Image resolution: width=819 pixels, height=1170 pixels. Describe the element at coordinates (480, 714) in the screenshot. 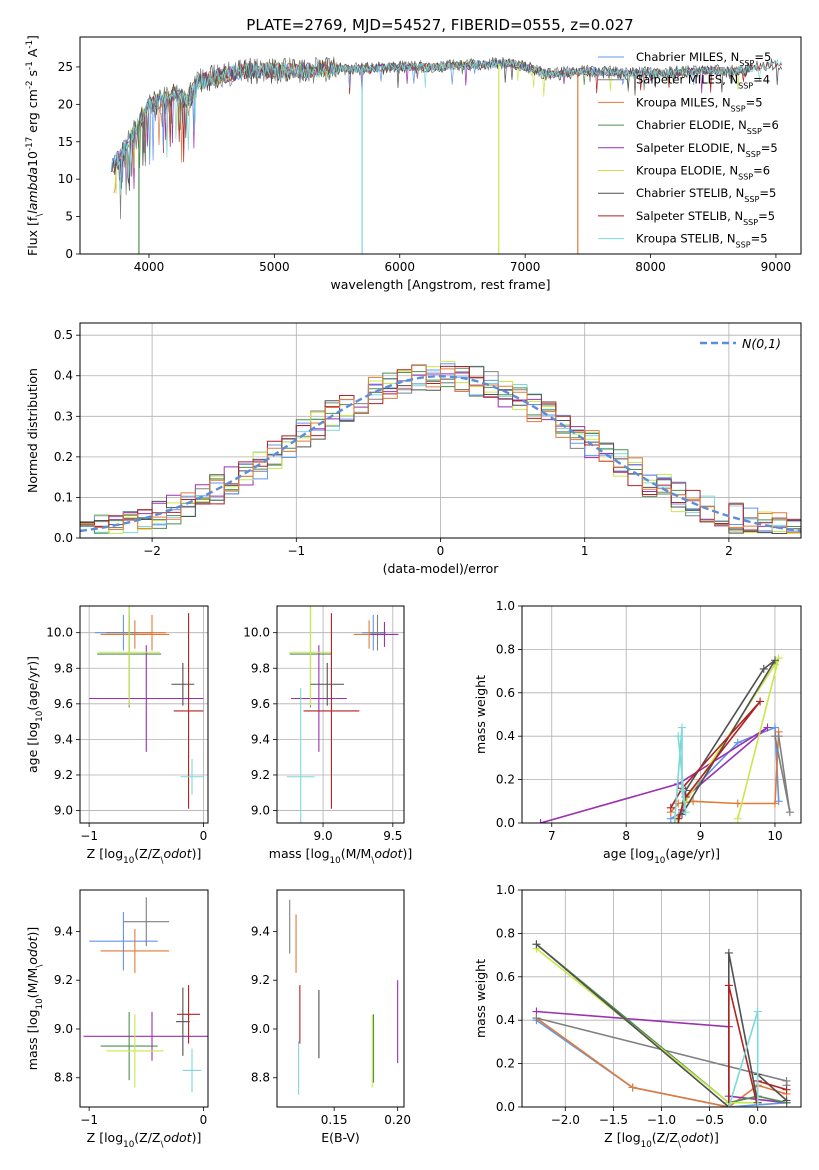

I see `y-axis-label: mass weight` at that location.